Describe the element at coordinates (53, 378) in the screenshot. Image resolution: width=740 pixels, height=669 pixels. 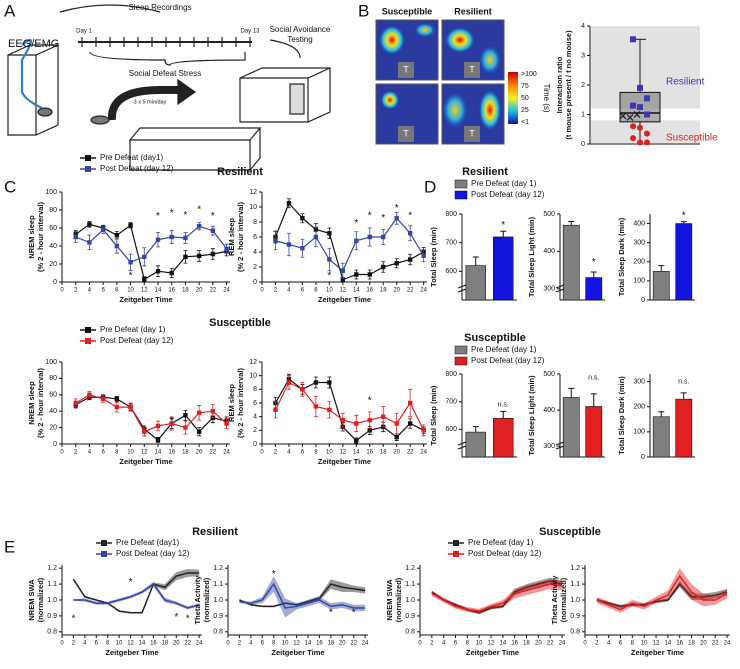
I see `y-tick-label: 80` at that location.